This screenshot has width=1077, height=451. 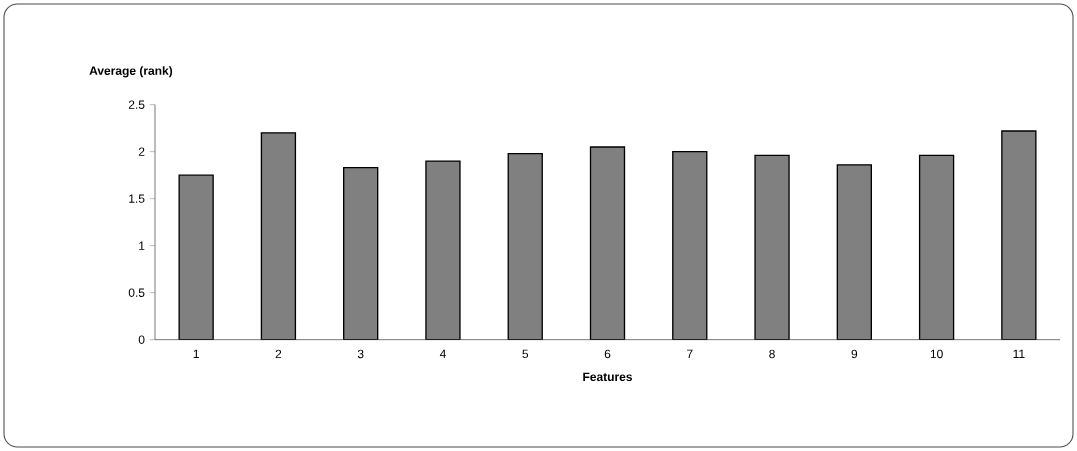 I want to click on y-tick-label: 1.5, so click(x=137, y=198).